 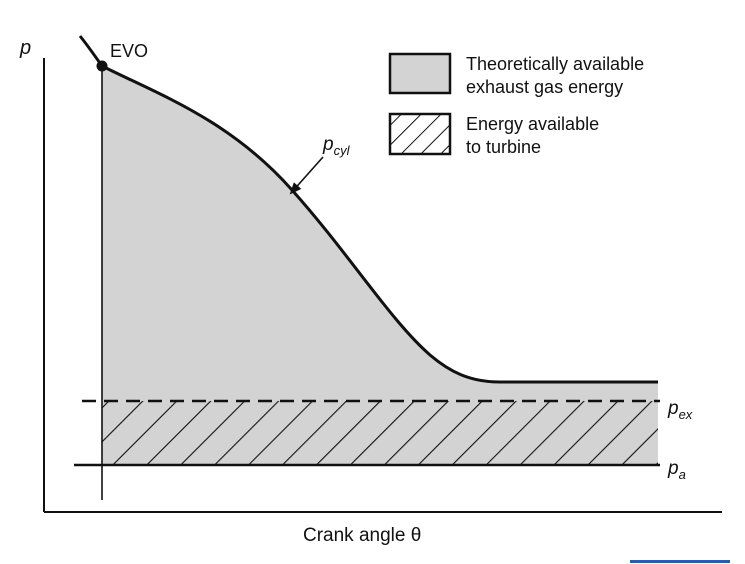 What do you see at coordinates (102, 66) in the screenshot?
I see `evo-point` at bounding box center [102, 66].